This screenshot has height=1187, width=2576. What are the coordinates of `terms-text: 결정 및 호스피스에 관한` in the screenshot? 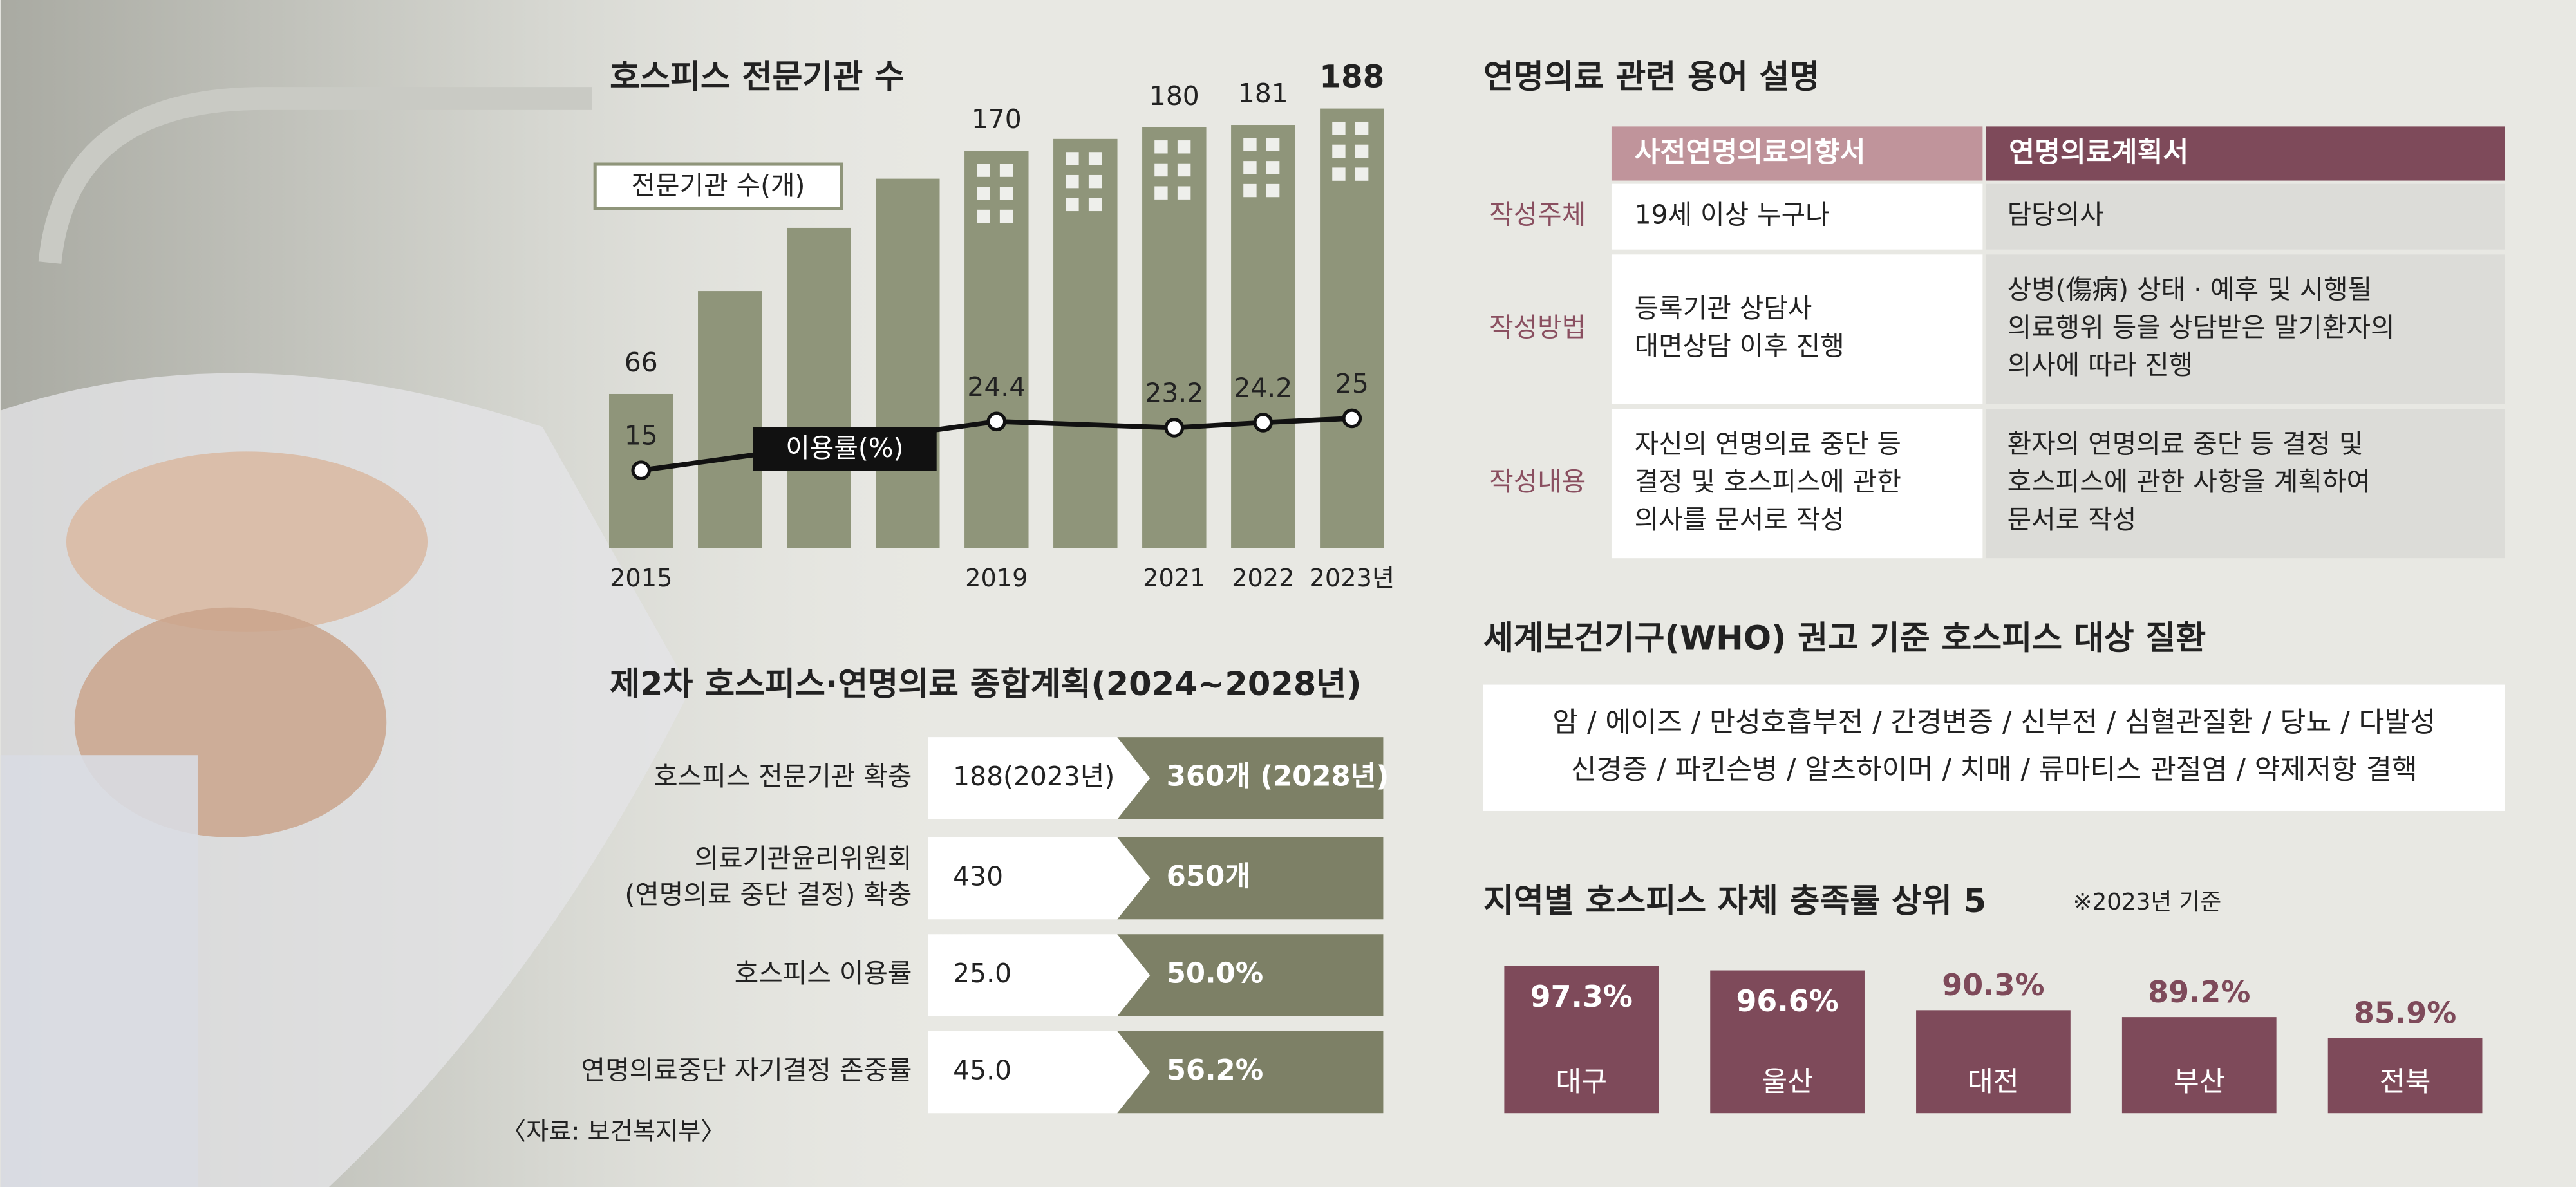 It's located at (1768, 481).